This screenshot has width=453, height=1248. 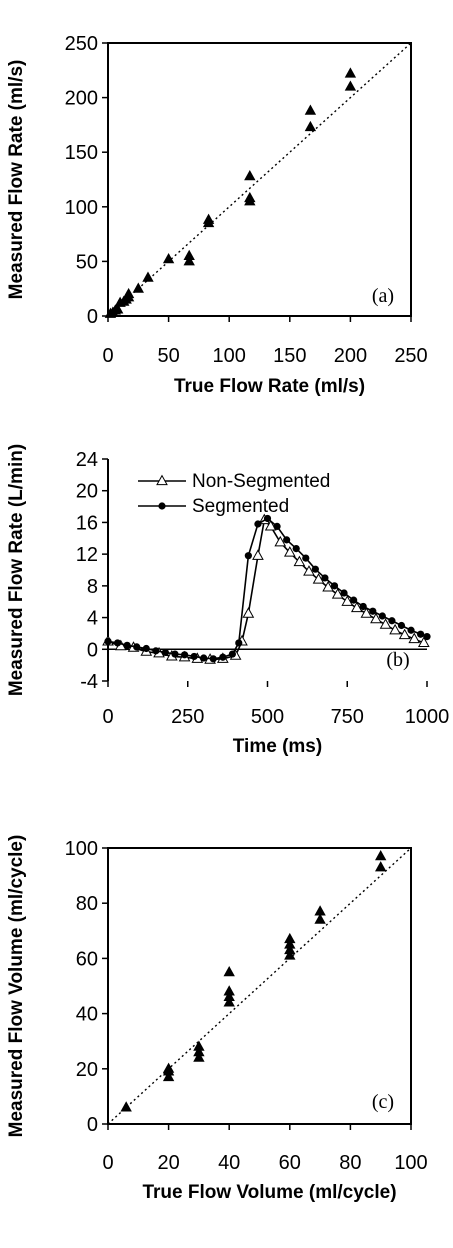 I want to click on y-tick-label: -4, so click(x=89, y=682).